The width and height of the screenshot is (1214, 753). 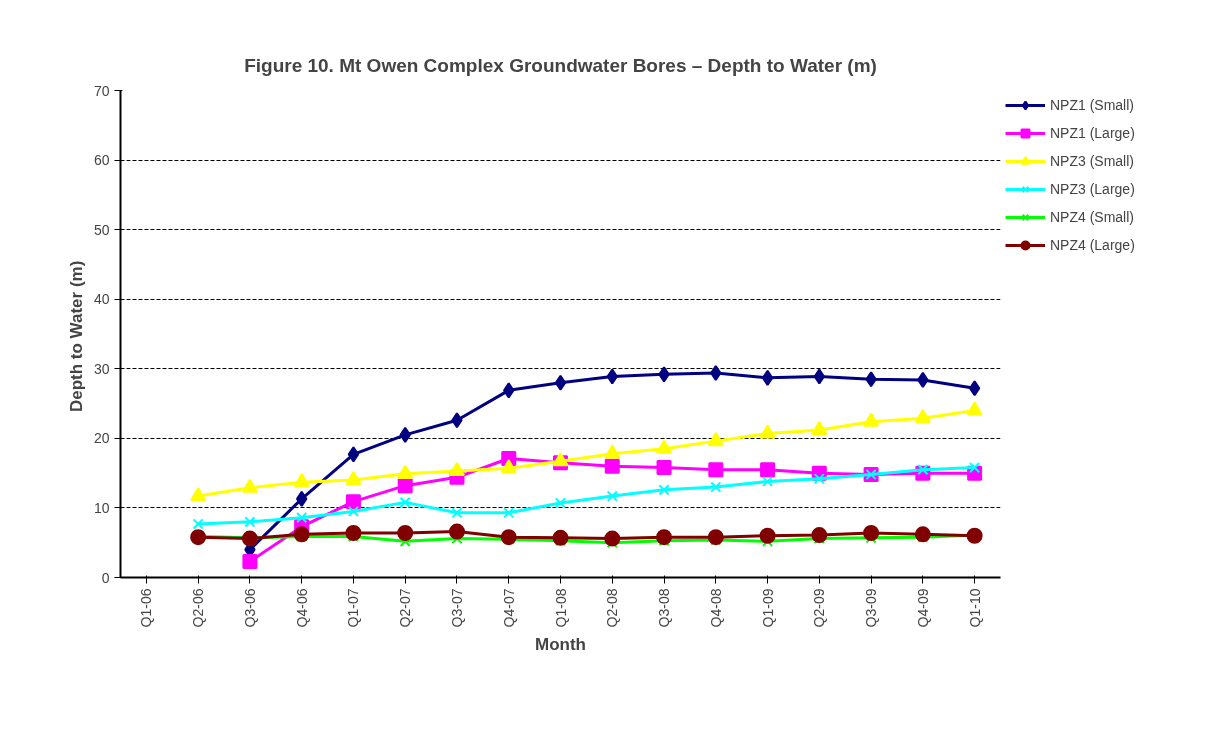 What do you see at coordinates (922, 608) in the screenshot?
I see `x-tick-label: Q4-09` at bounding box center [922, 608].